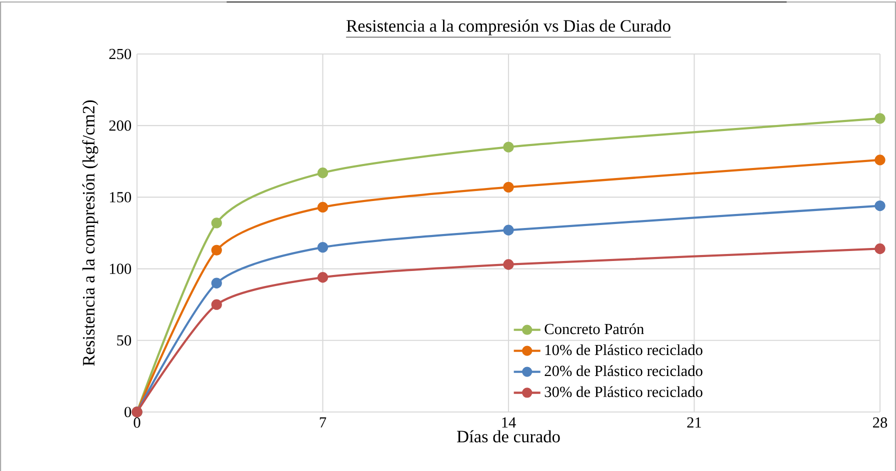  Describe the element at coordinates (509, 422) in the screenshot. I see `x-tick-label: 14` at that location.